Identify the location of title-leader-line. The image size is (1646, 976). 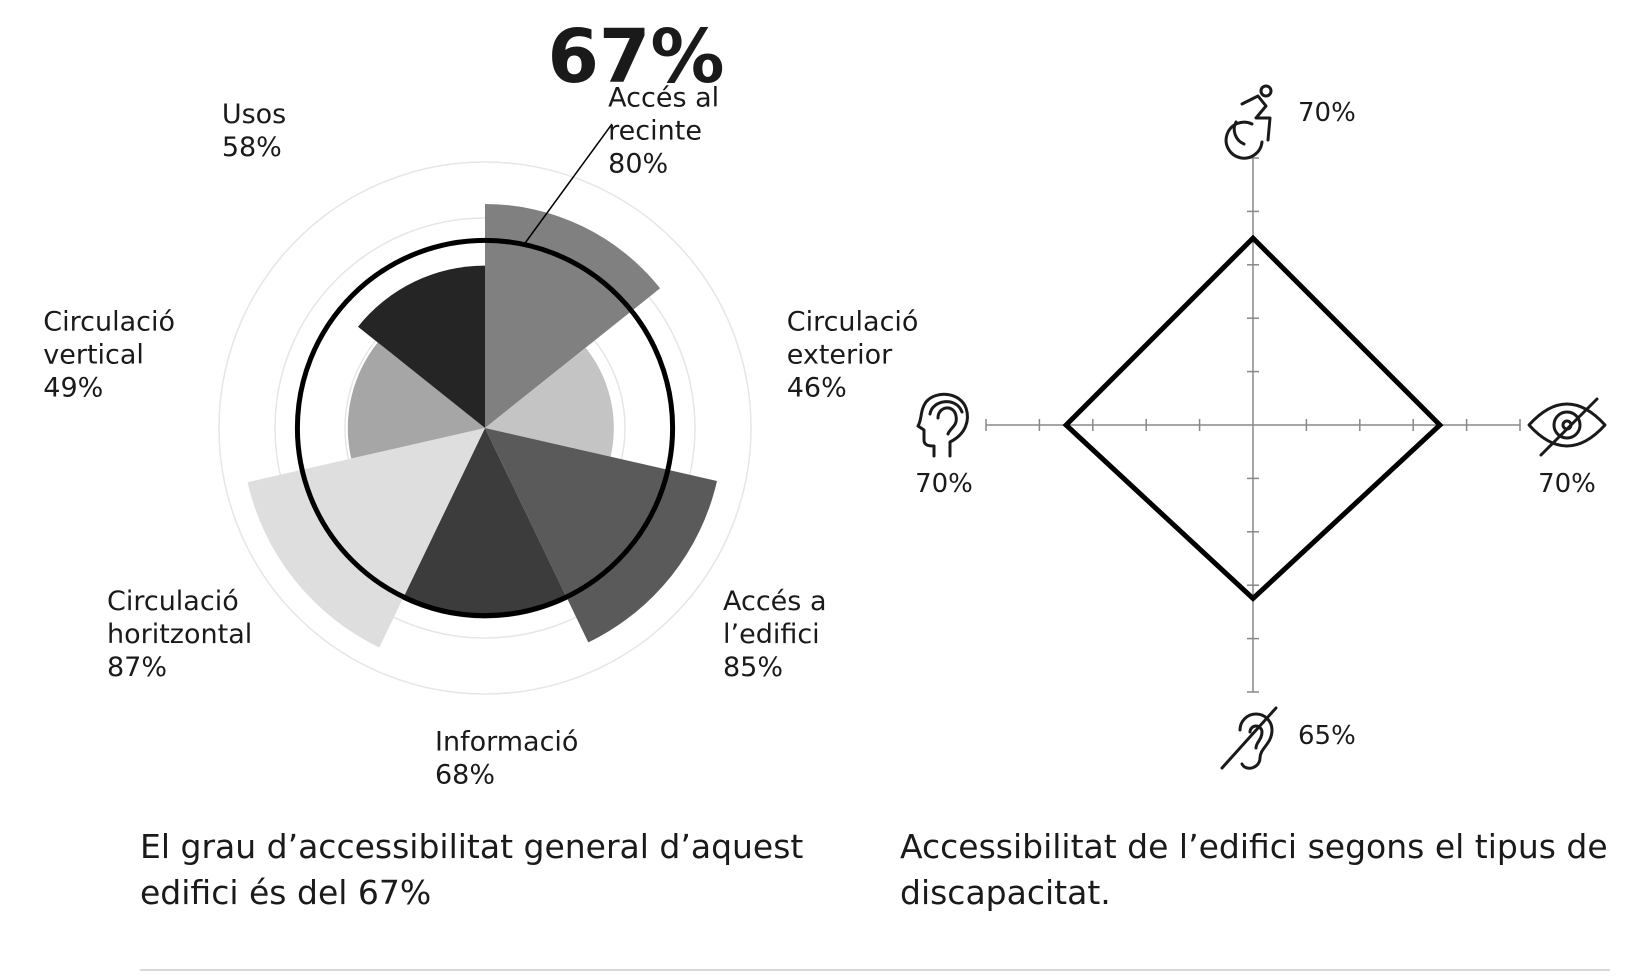
(568, 184).